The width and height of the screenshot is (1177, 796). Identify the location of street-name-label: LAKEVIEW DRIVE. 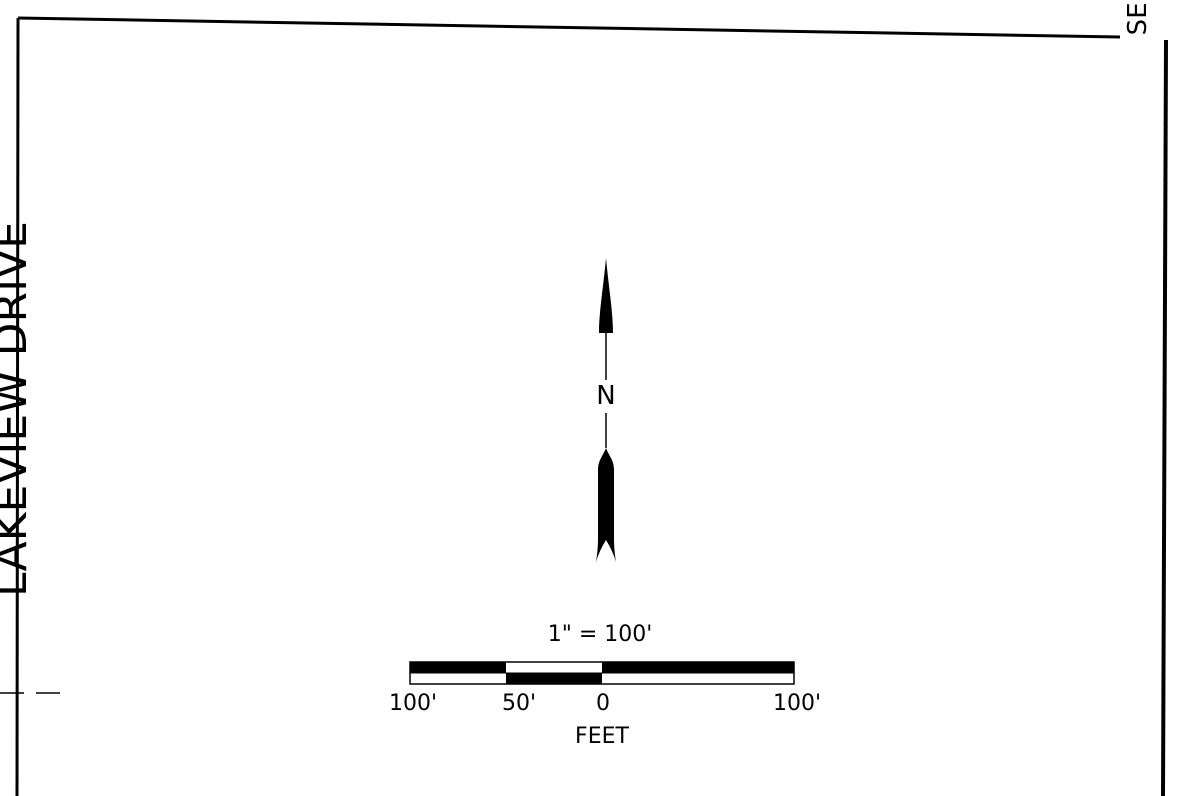
(18, 409).